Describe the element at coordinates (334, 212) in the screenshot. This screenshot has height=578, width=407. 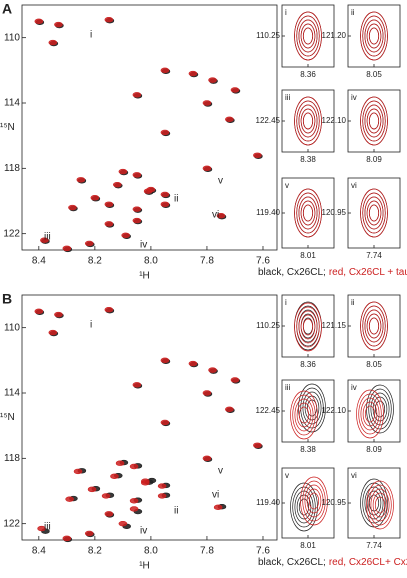
I see `inset-y-tick-label: 120.95` at that location.